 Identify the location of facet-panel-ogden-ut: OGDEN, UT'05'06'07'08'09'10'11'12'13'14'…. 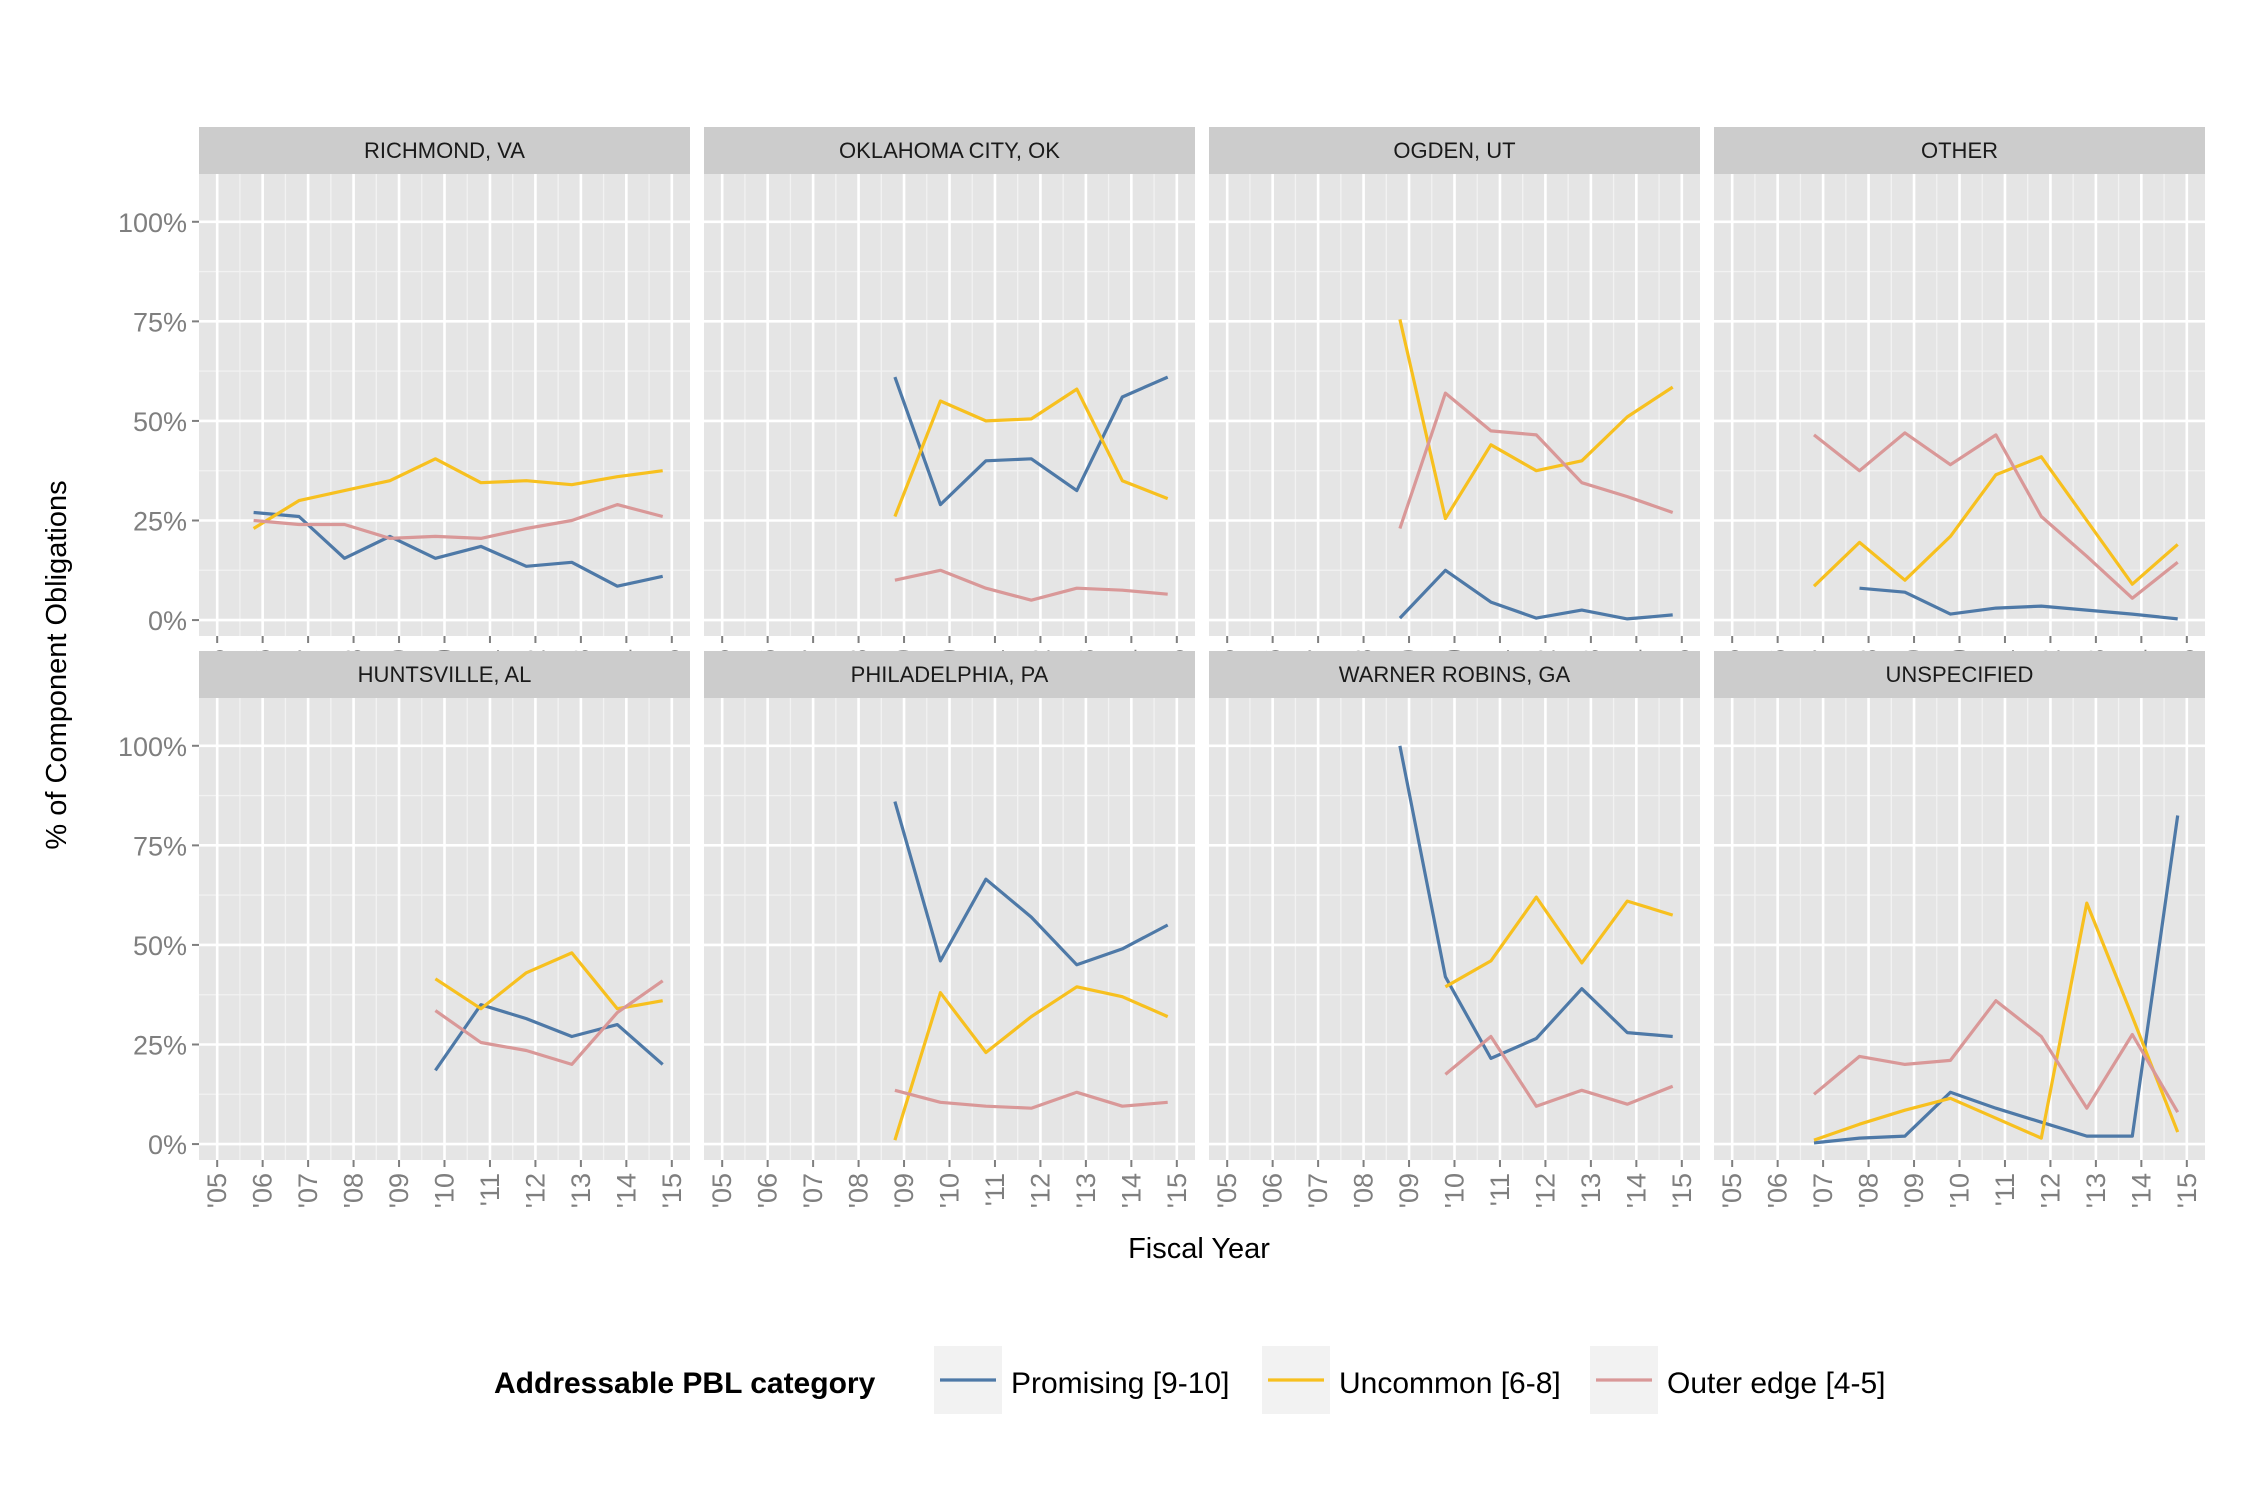
(1454, 405).